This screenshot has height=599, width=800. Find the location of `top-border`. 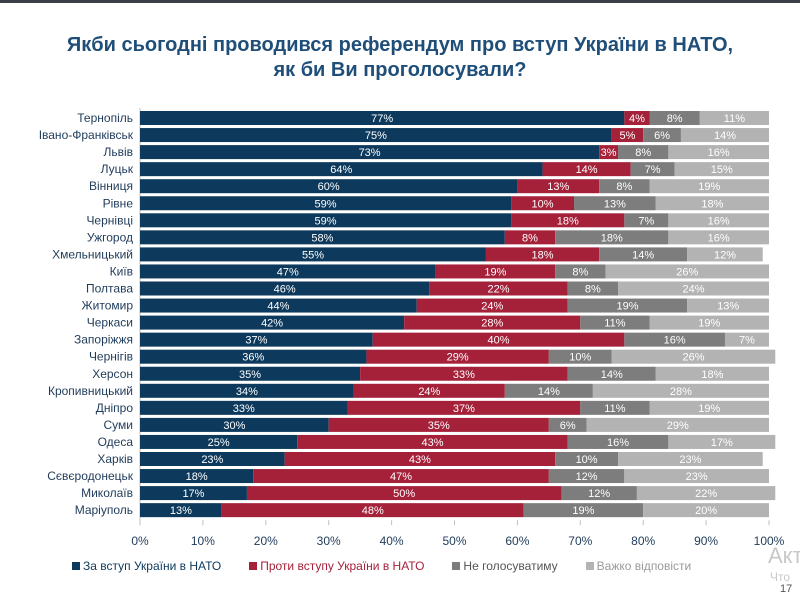

top-border is located at coordinates (400, 1).